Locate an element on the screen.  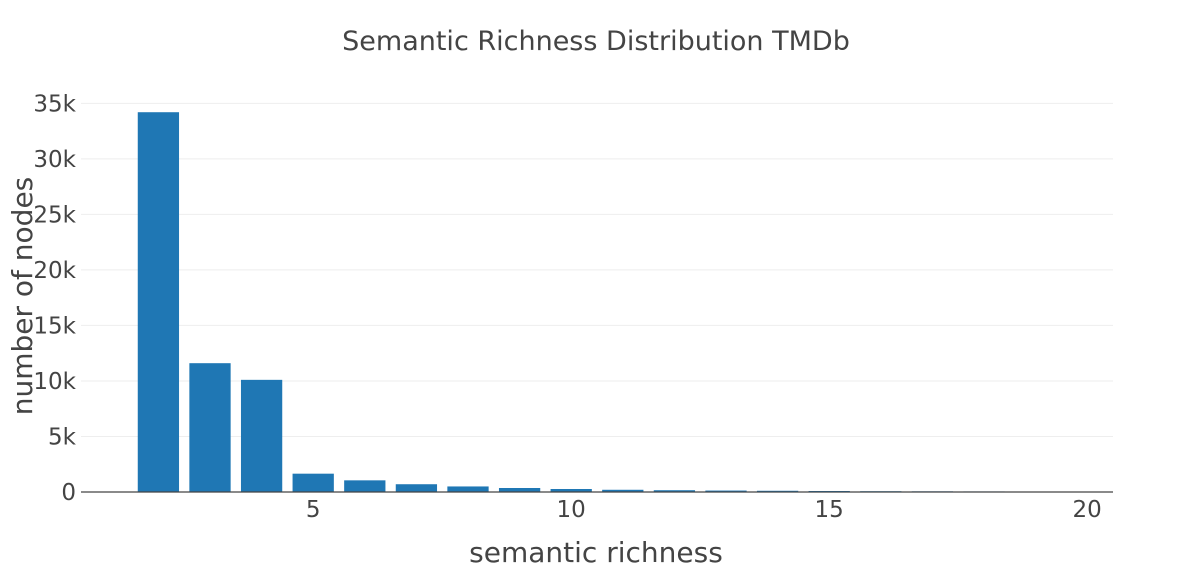
y-tick-label: 0 is located at coordinates (68, 493).